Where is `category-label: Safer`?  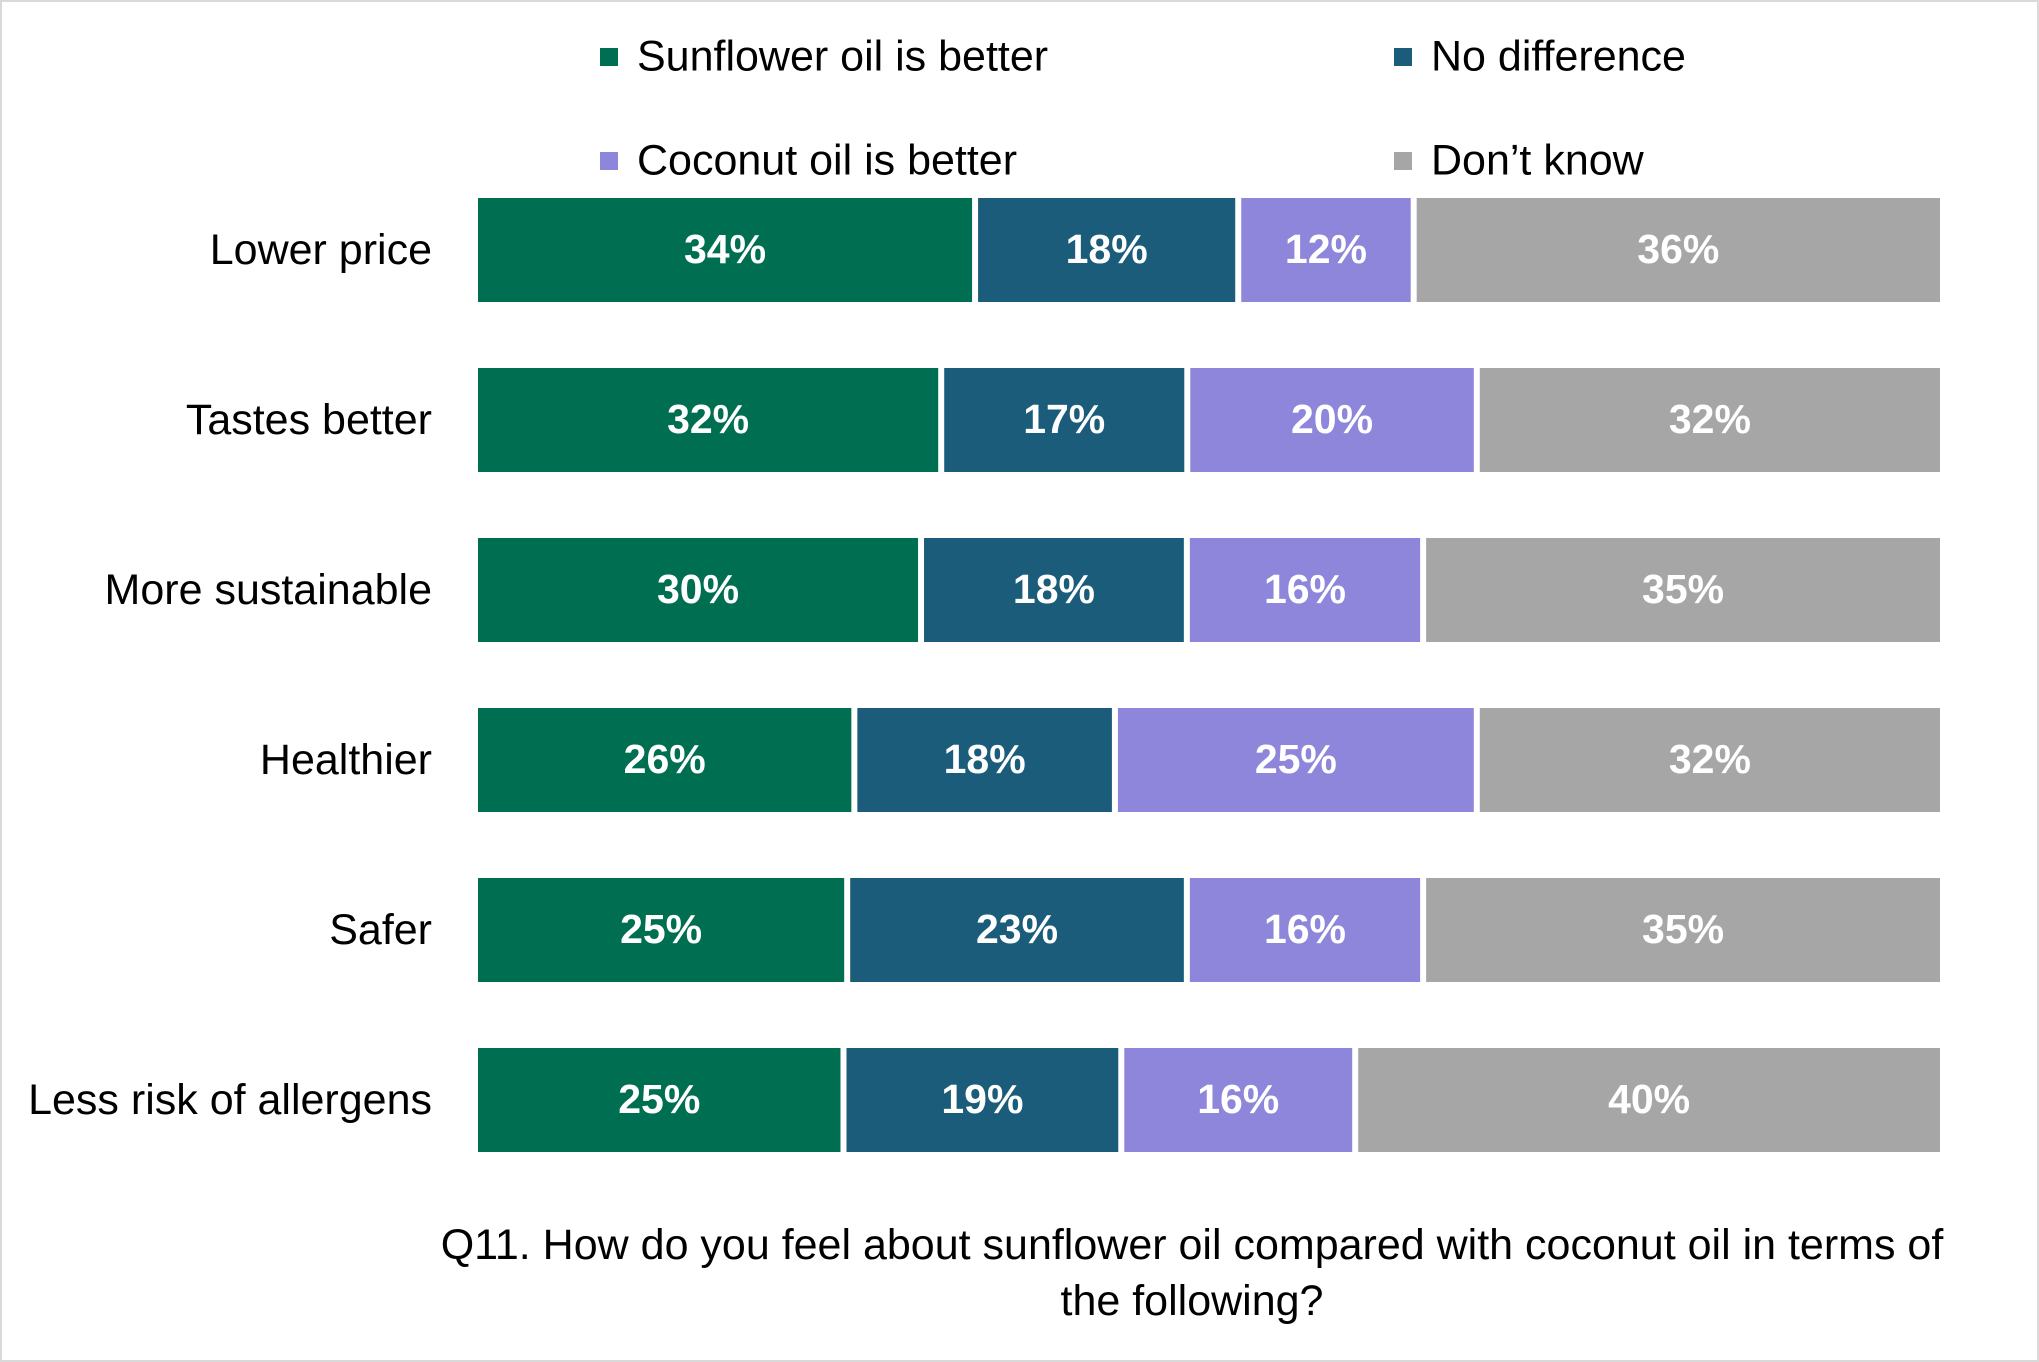 category-label: Safer is located at coordinates (380, 930).